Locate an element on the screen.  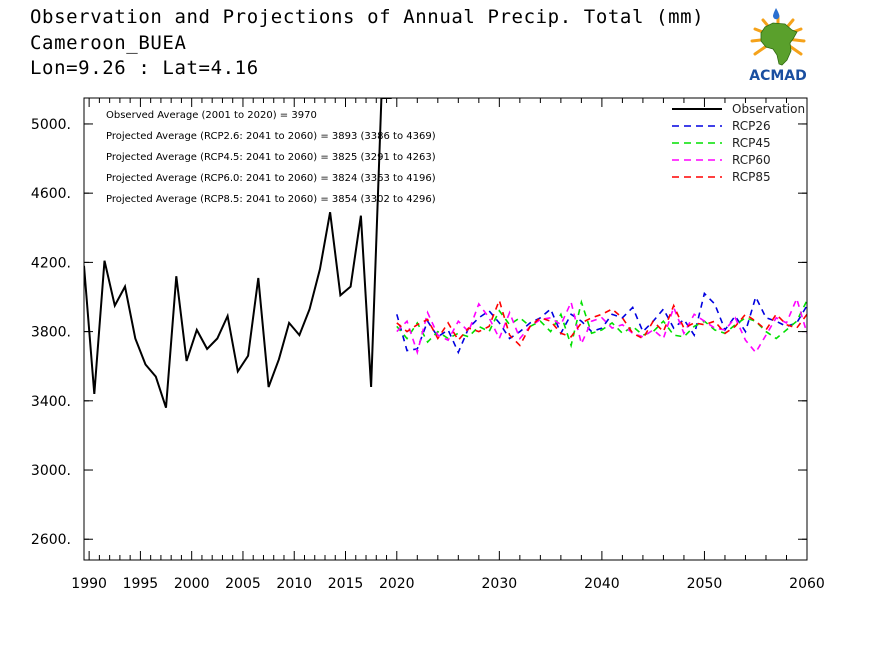
x-tick-label: 2020 is located at coordinates (397, 584).